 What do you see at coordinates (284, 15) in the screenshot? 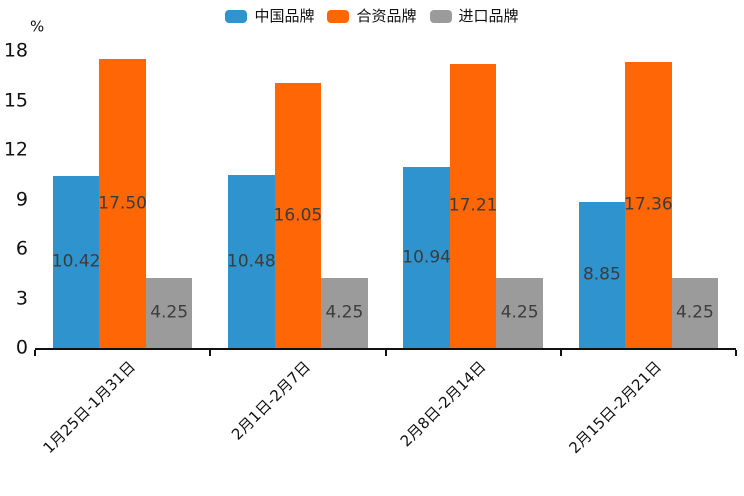
I see `legend-label: 中国品牌` at bounding box center [284, 15].